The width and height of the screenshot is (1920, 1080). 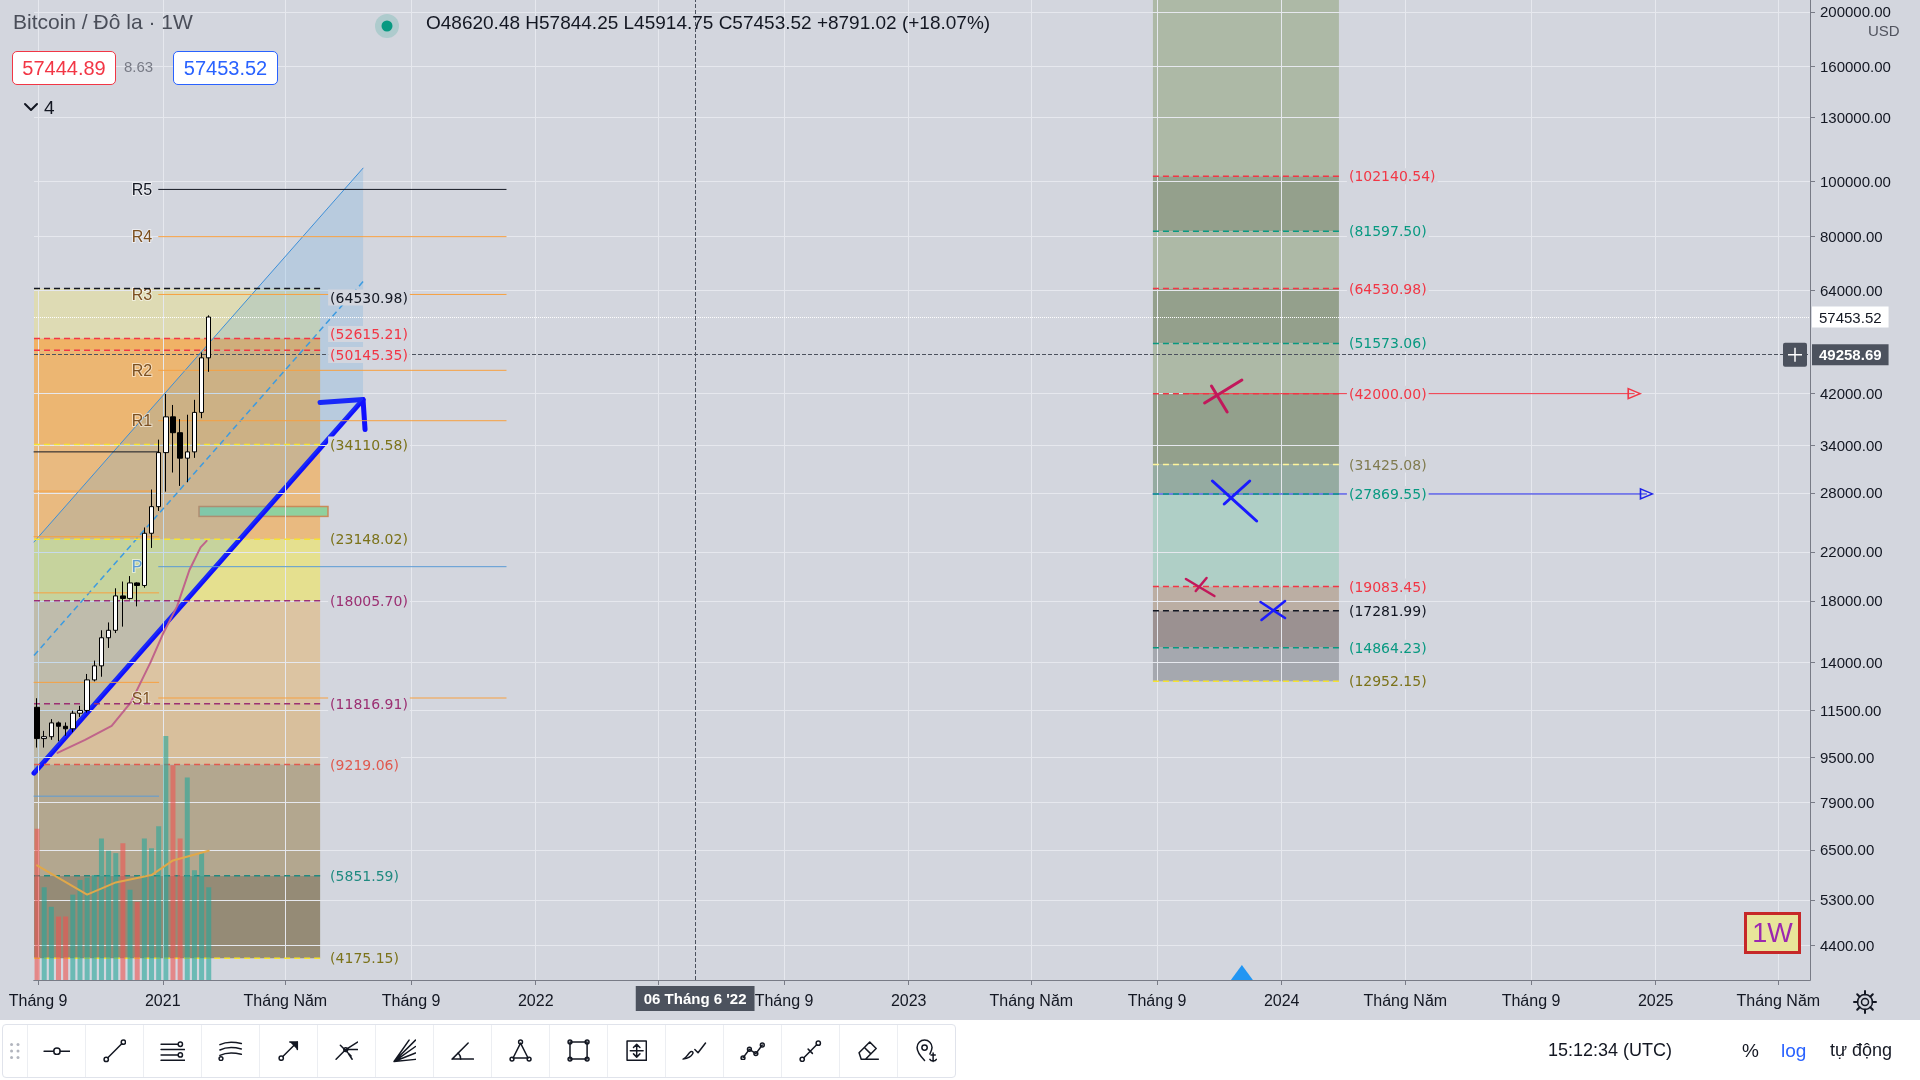 I want to click on ref-line-label: 06 Tháng 6 '22, so click(x=695, y=998).